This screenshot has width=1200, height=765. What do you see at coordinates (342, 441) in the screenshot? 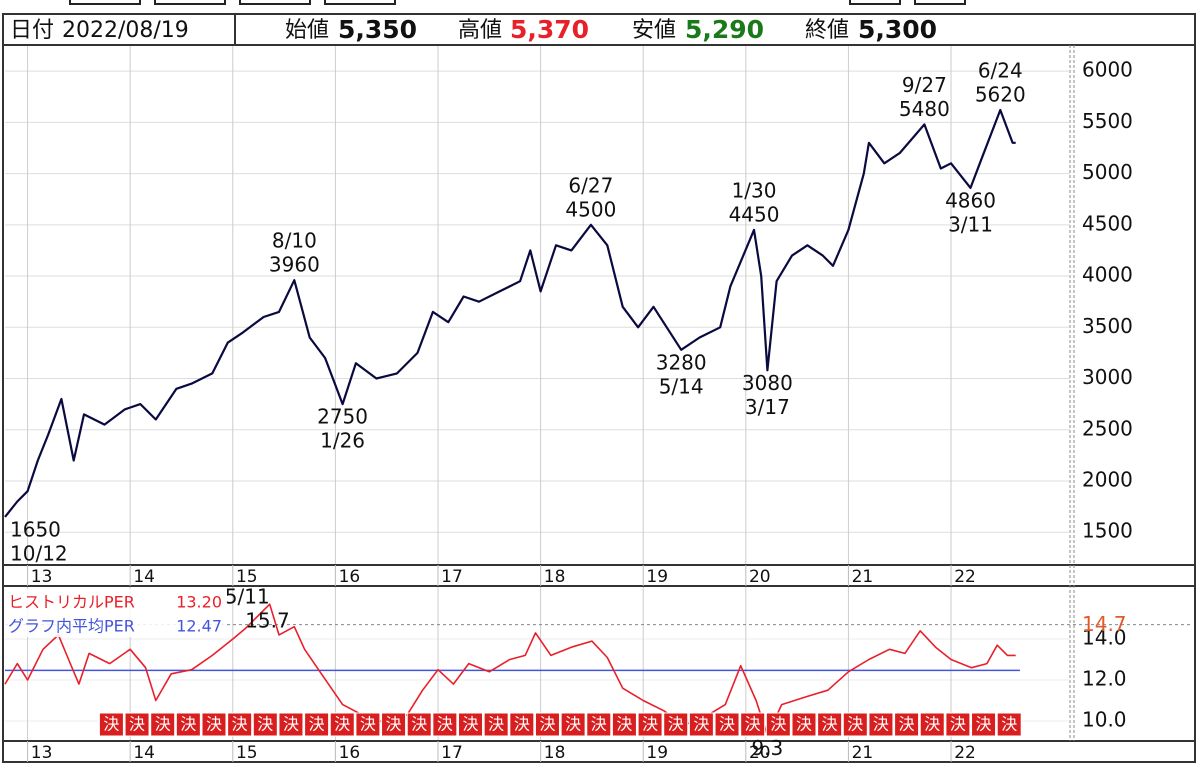
I see `annotation-date: 1/26` at bounding box center [342, 441].